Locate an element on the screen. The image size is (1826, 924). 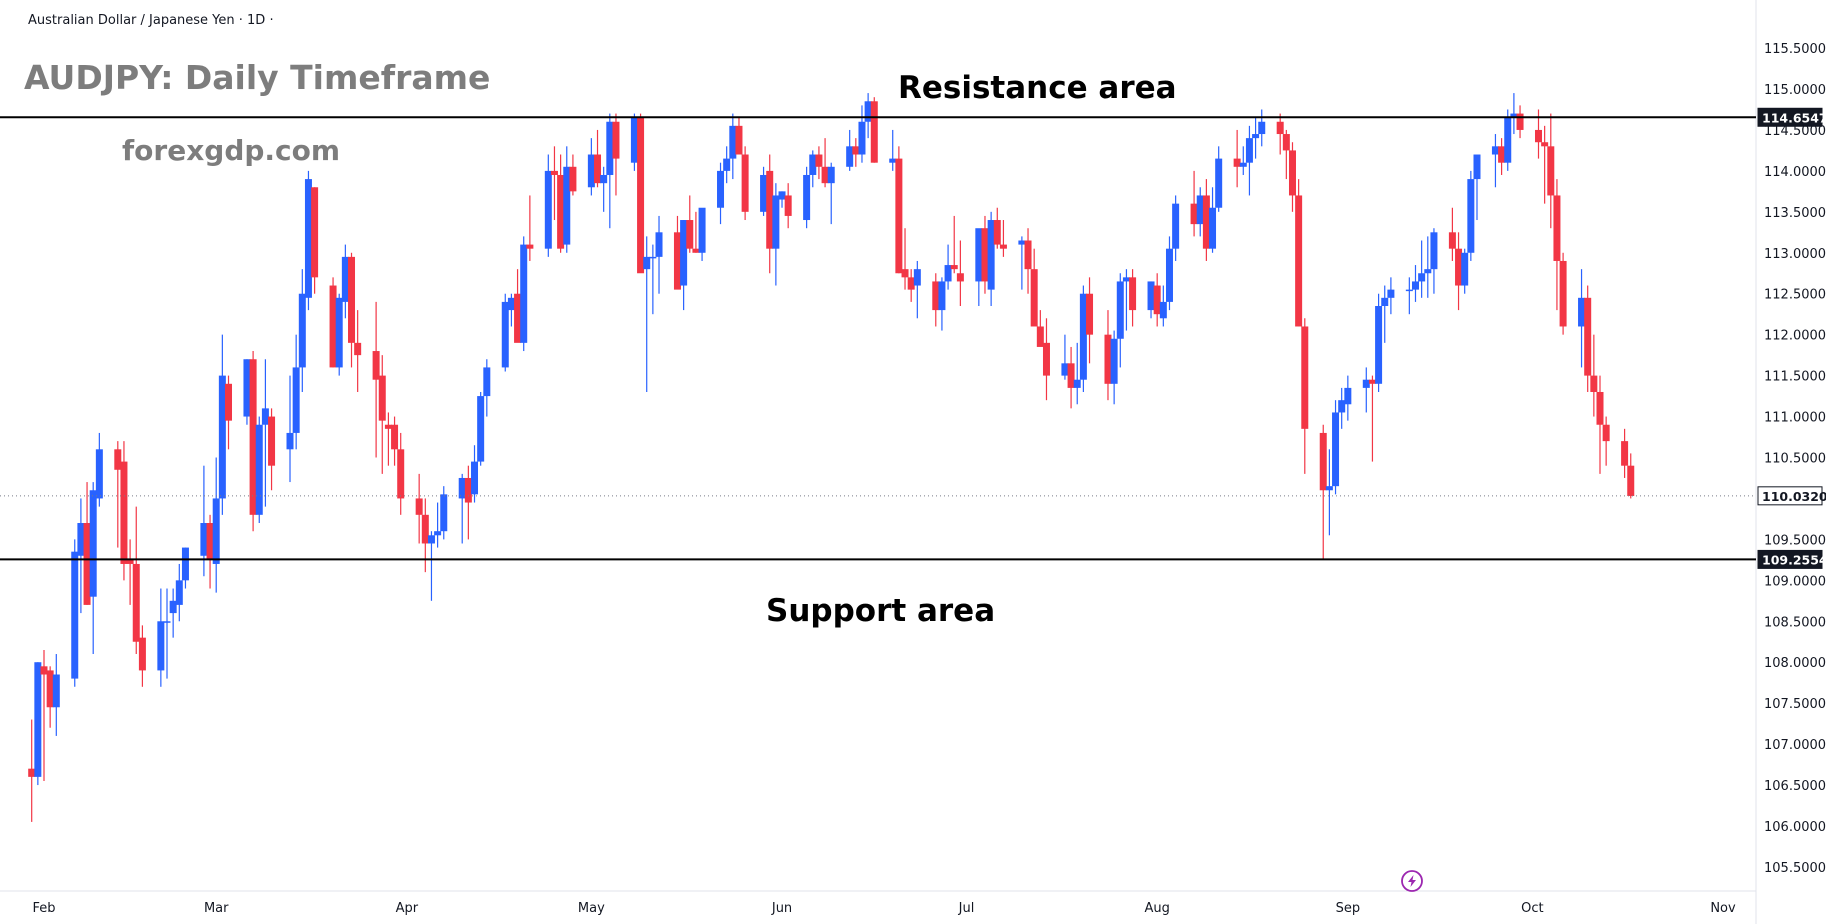
price-tick-label: 106.5000 is located at coordinates (1795, 786).